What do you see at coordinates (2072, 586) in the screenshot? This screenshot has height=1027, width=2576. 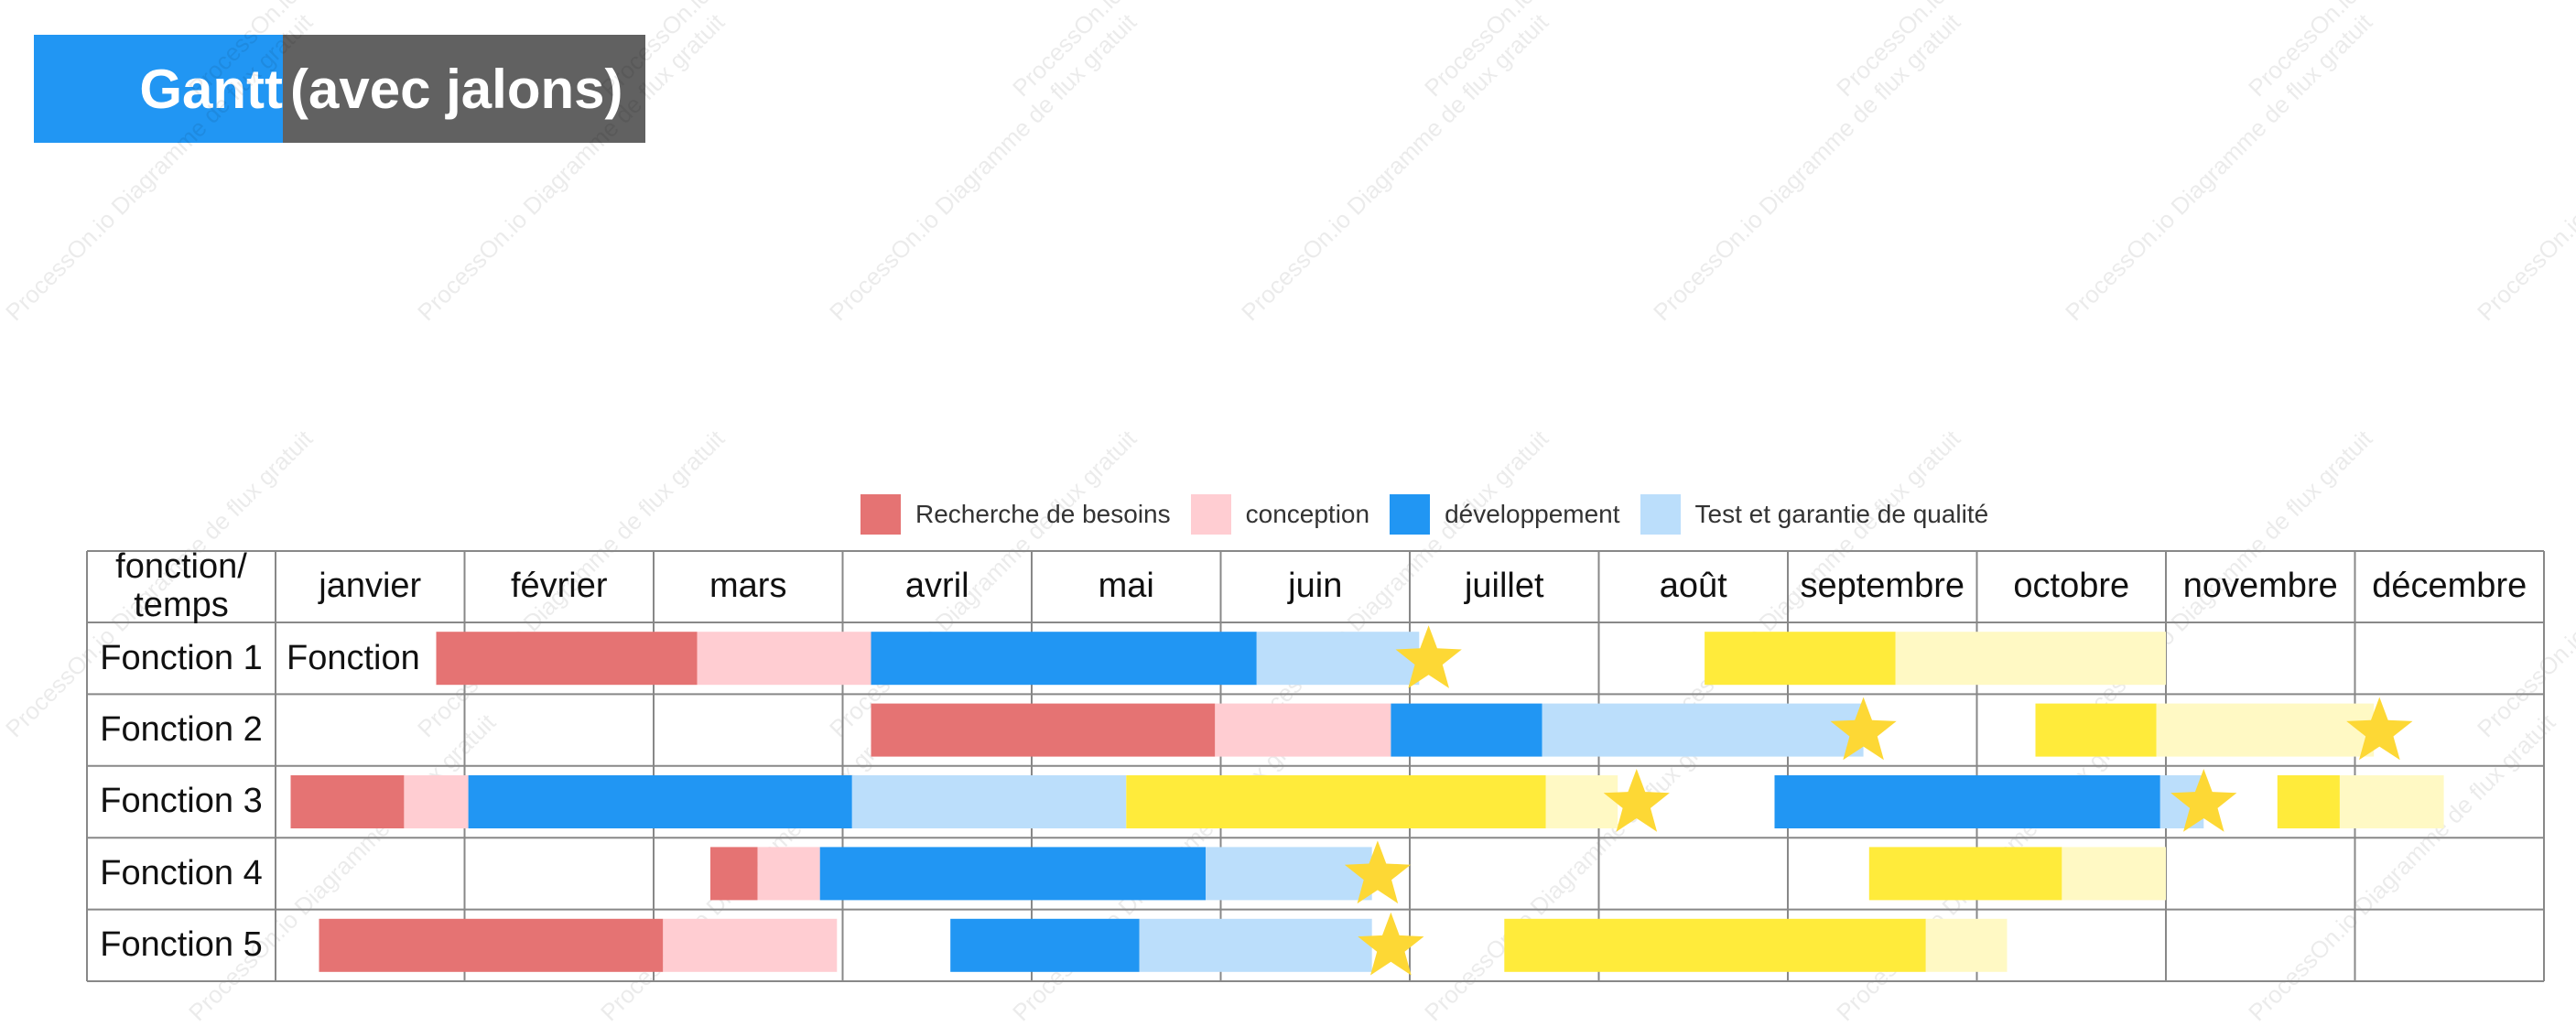 I see `month-header: octobre` at bounding box center [2072, 586].